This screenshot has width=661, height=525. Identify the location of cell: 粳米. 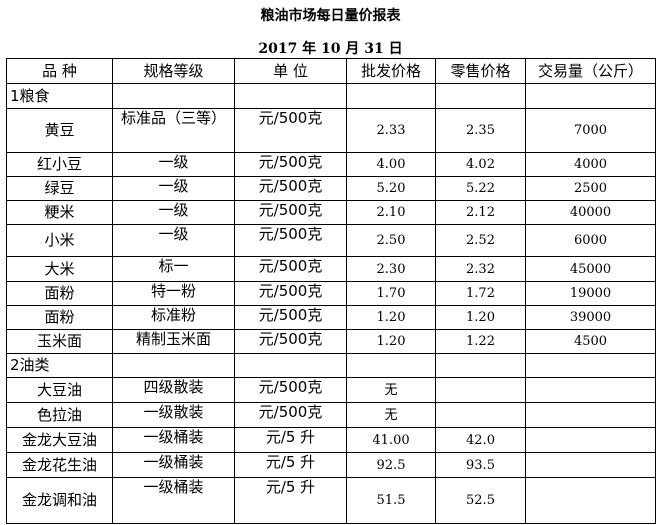
(59, 212).